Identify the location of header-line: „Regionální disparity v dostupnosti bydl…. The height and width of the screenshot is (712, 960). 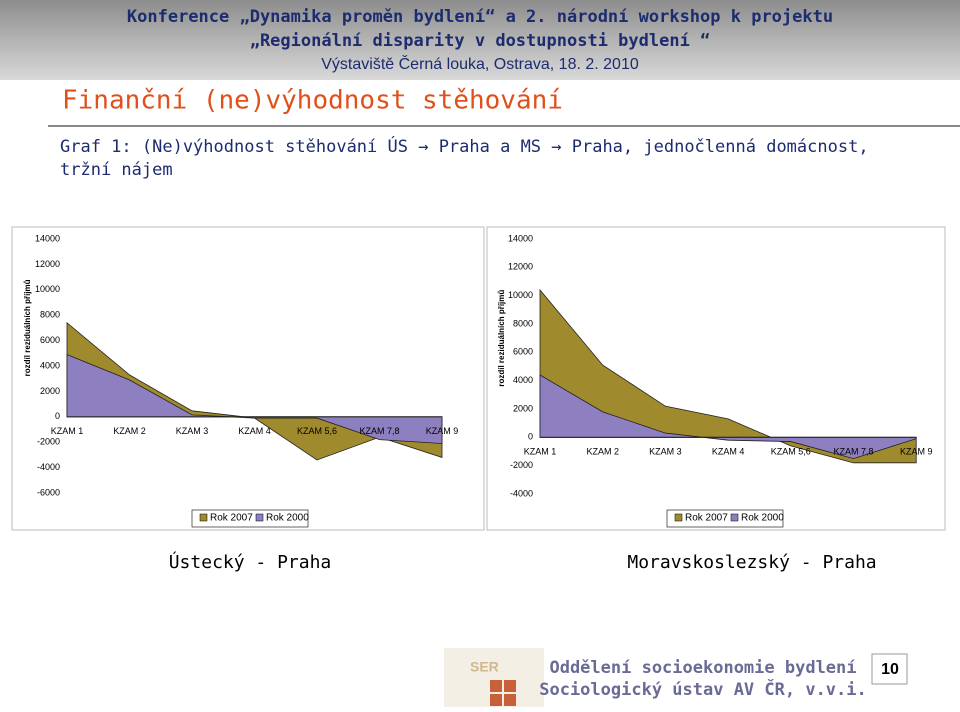
(480, 41).